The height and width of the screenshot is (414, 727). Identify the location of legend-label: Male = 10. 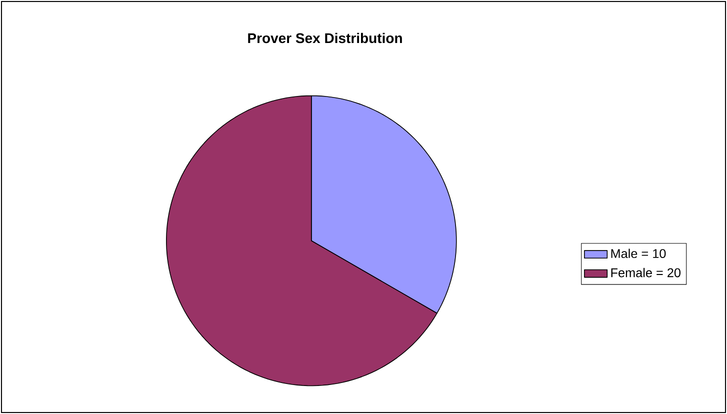
(638, 253).